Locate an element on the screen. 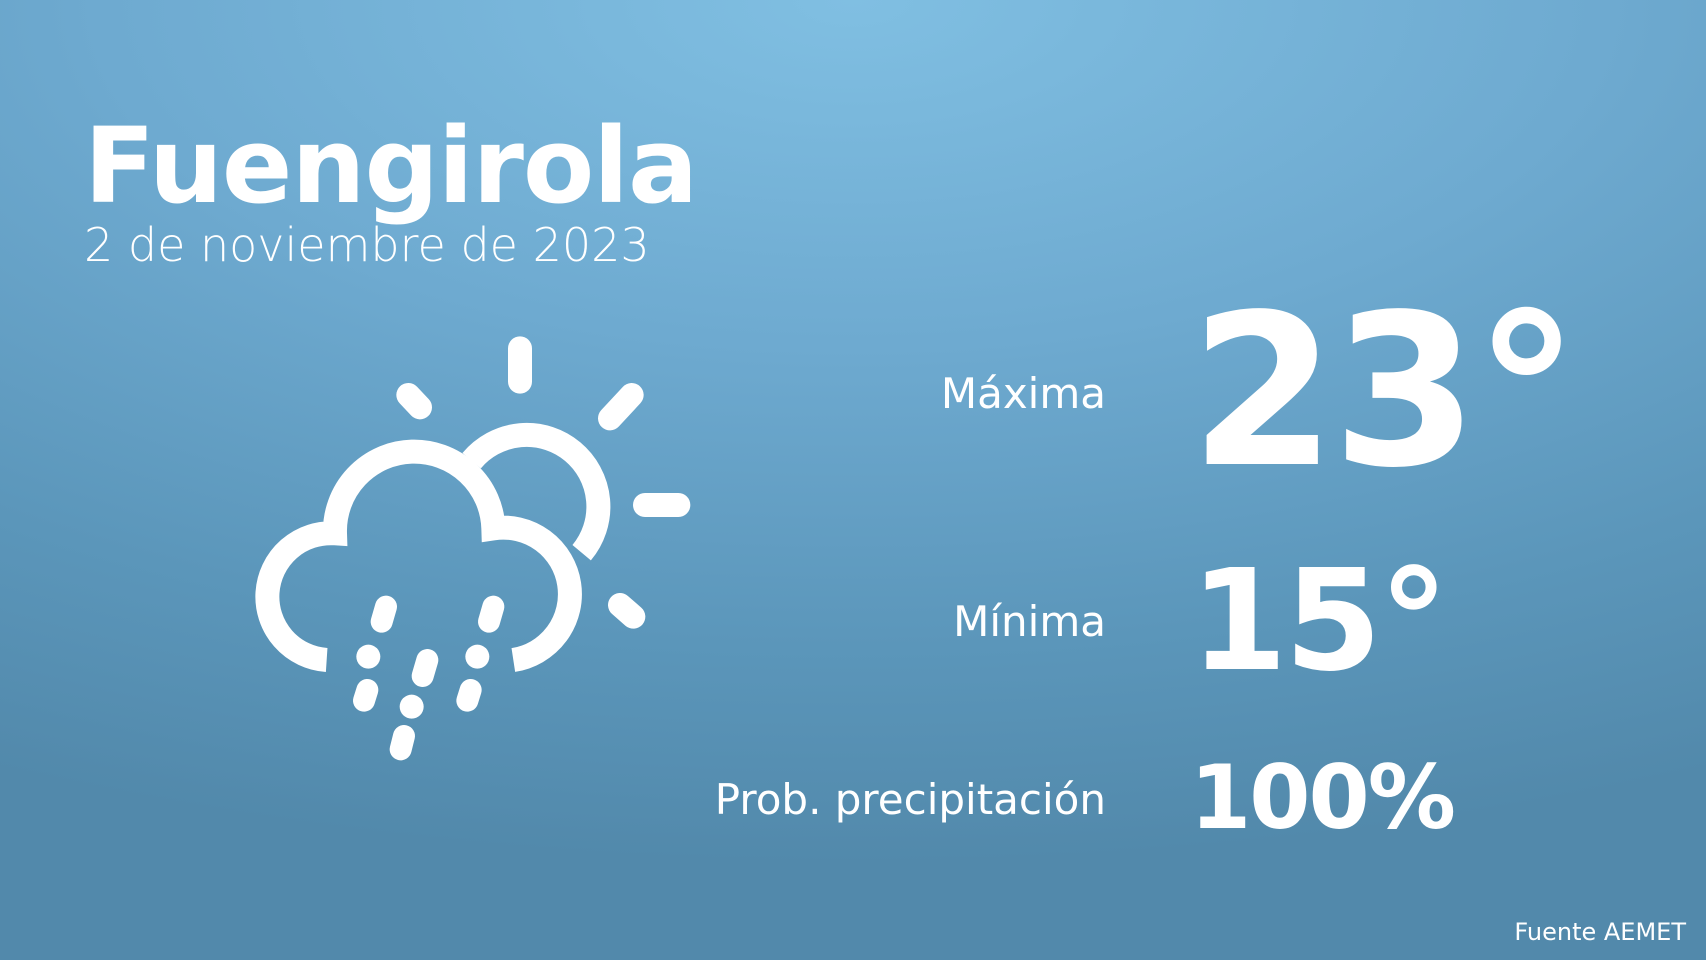  precip-label: Prob. precipitación is located at coordinates (910, 799).